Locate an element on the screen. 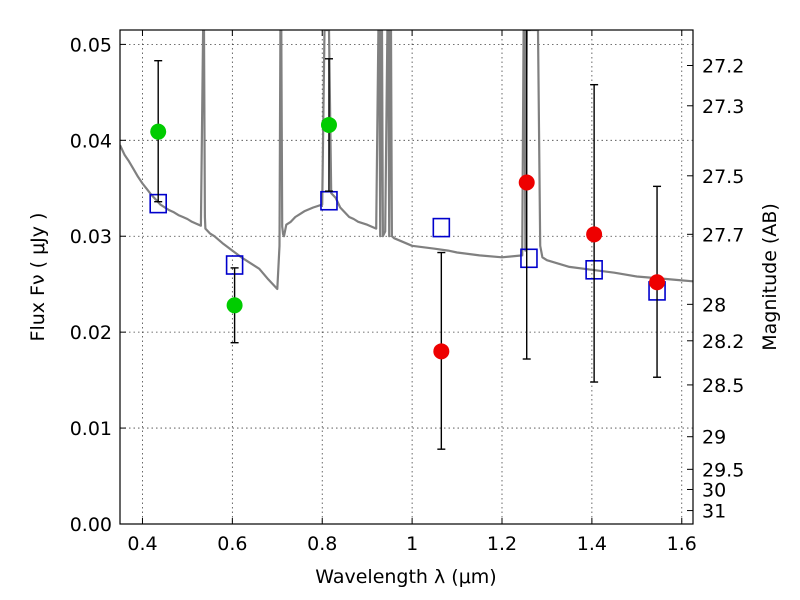  x-tick-label: 0.4 is located at coordinates (142, 544).